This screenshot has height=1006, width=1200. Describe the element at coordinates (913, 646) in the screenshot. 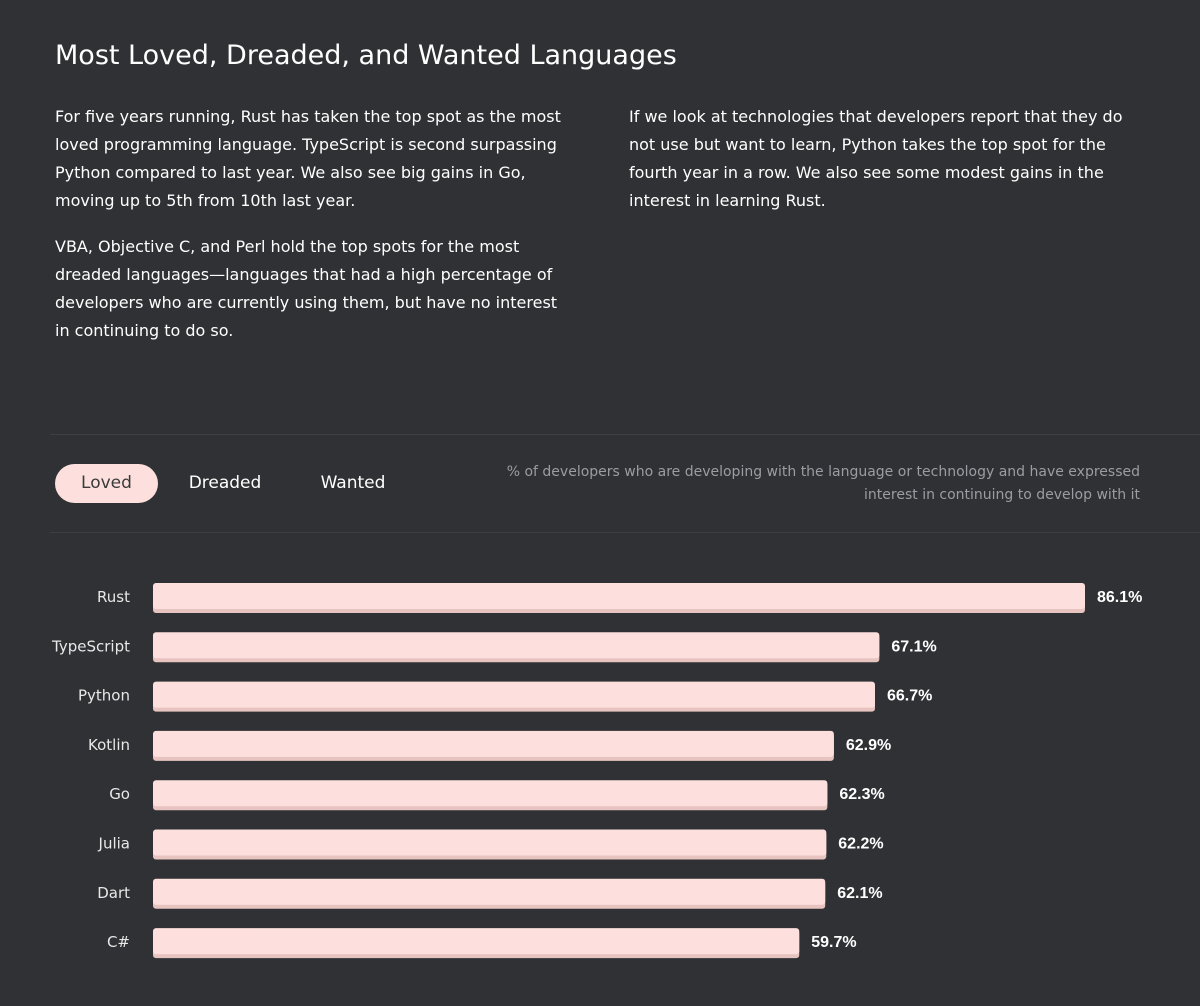

I see `value-label-typescript: 67.1%` at that location.